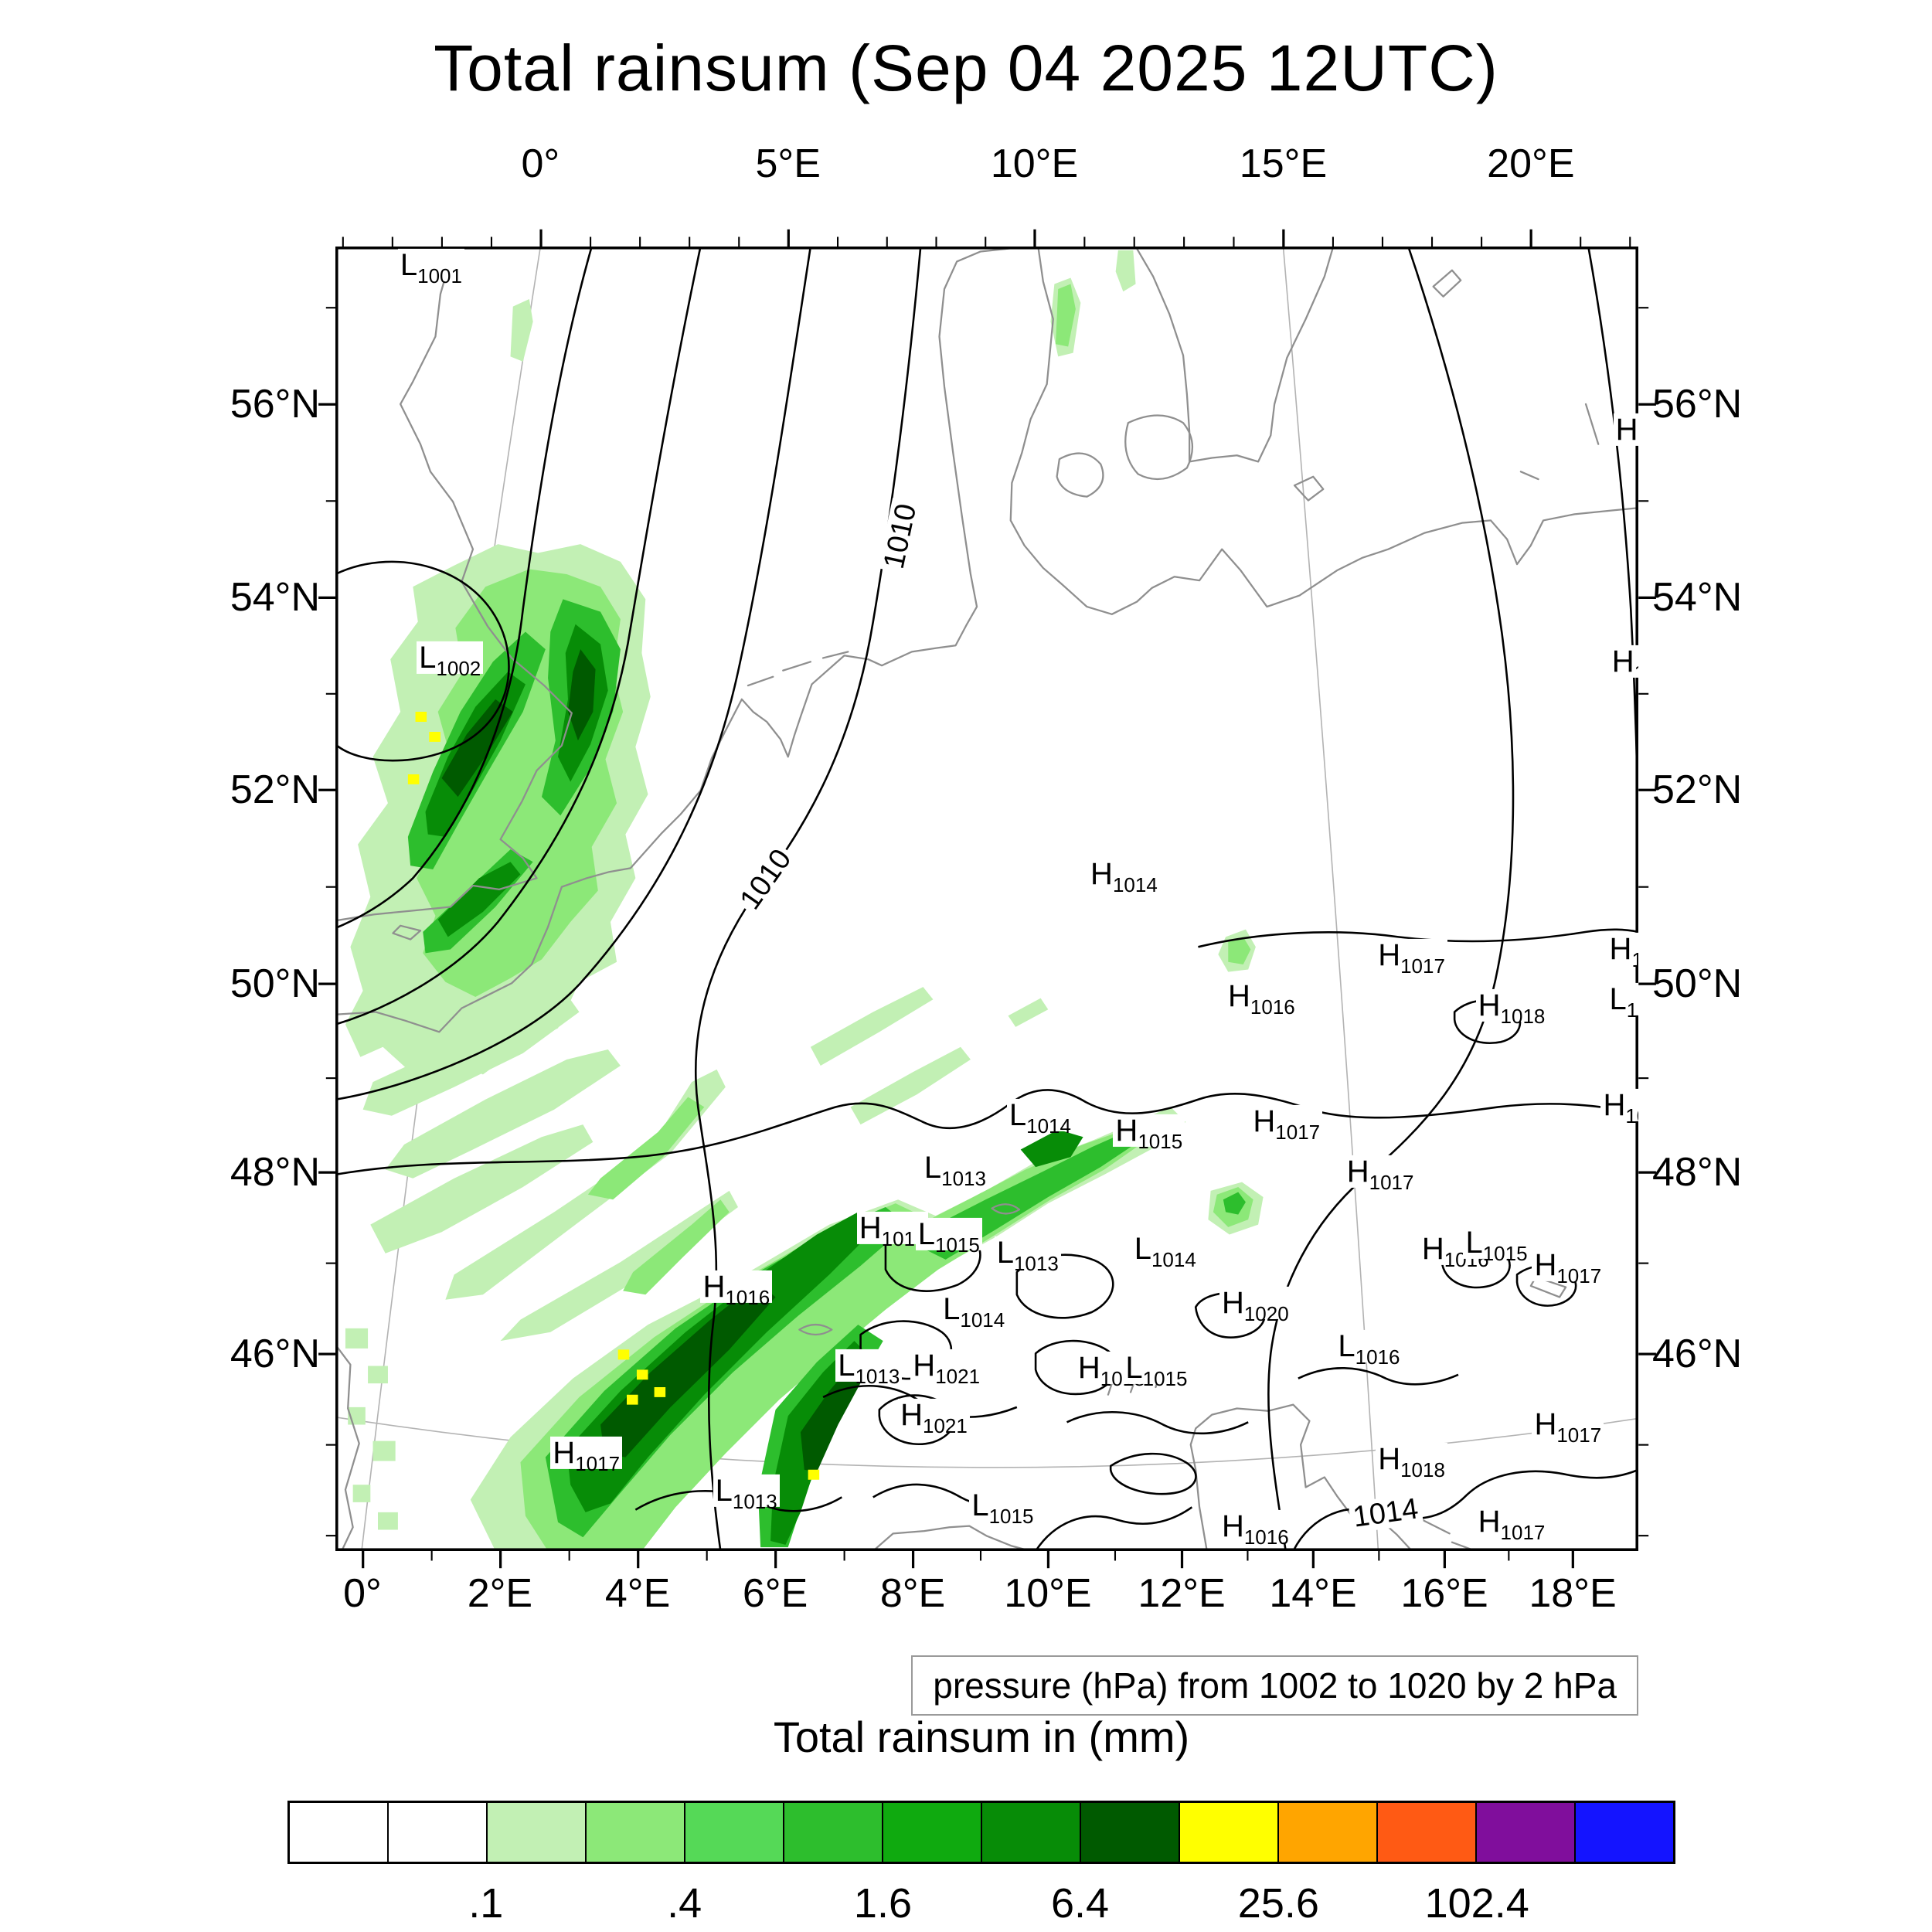 Image resolution: width=1932 pixels, height=1932 pixels. Describe the element at coordinates (1444, 1594) in the screenshot. I see `bottom-axis-label: 16°E` at that location.